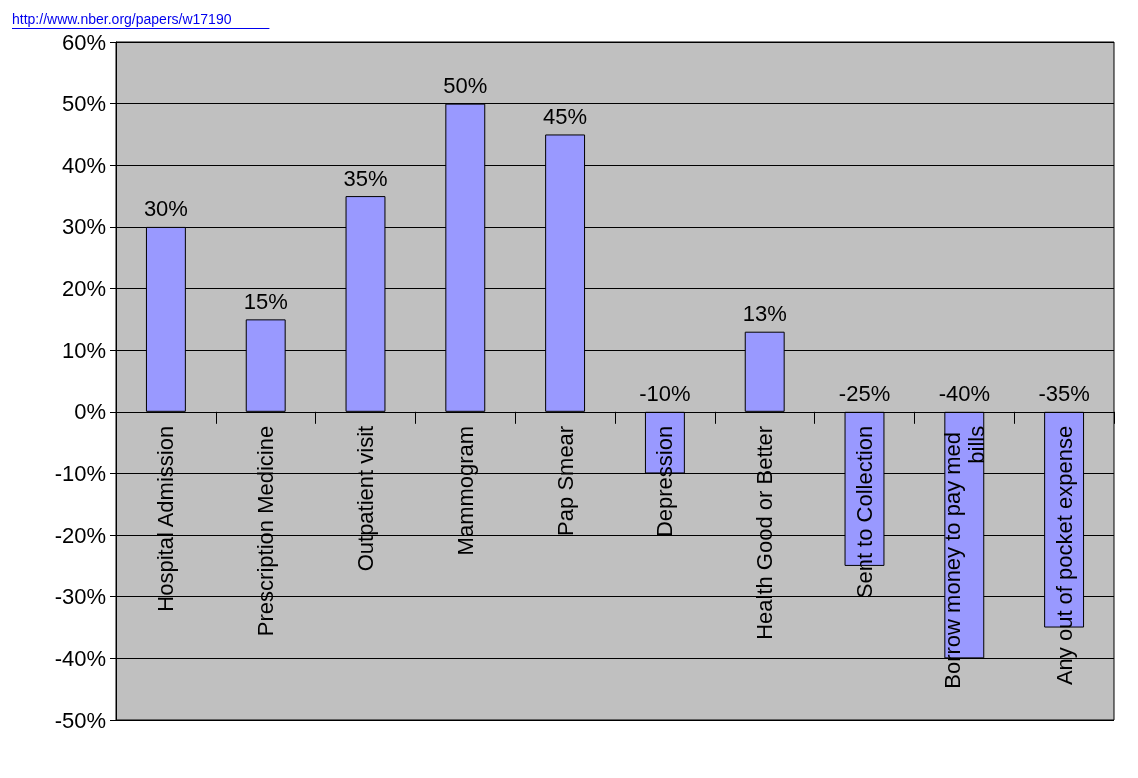 Image resolution: width=1138 pixels, height=778 pixels. I want to click on y-tick-label: 50%, so click(83, 104).